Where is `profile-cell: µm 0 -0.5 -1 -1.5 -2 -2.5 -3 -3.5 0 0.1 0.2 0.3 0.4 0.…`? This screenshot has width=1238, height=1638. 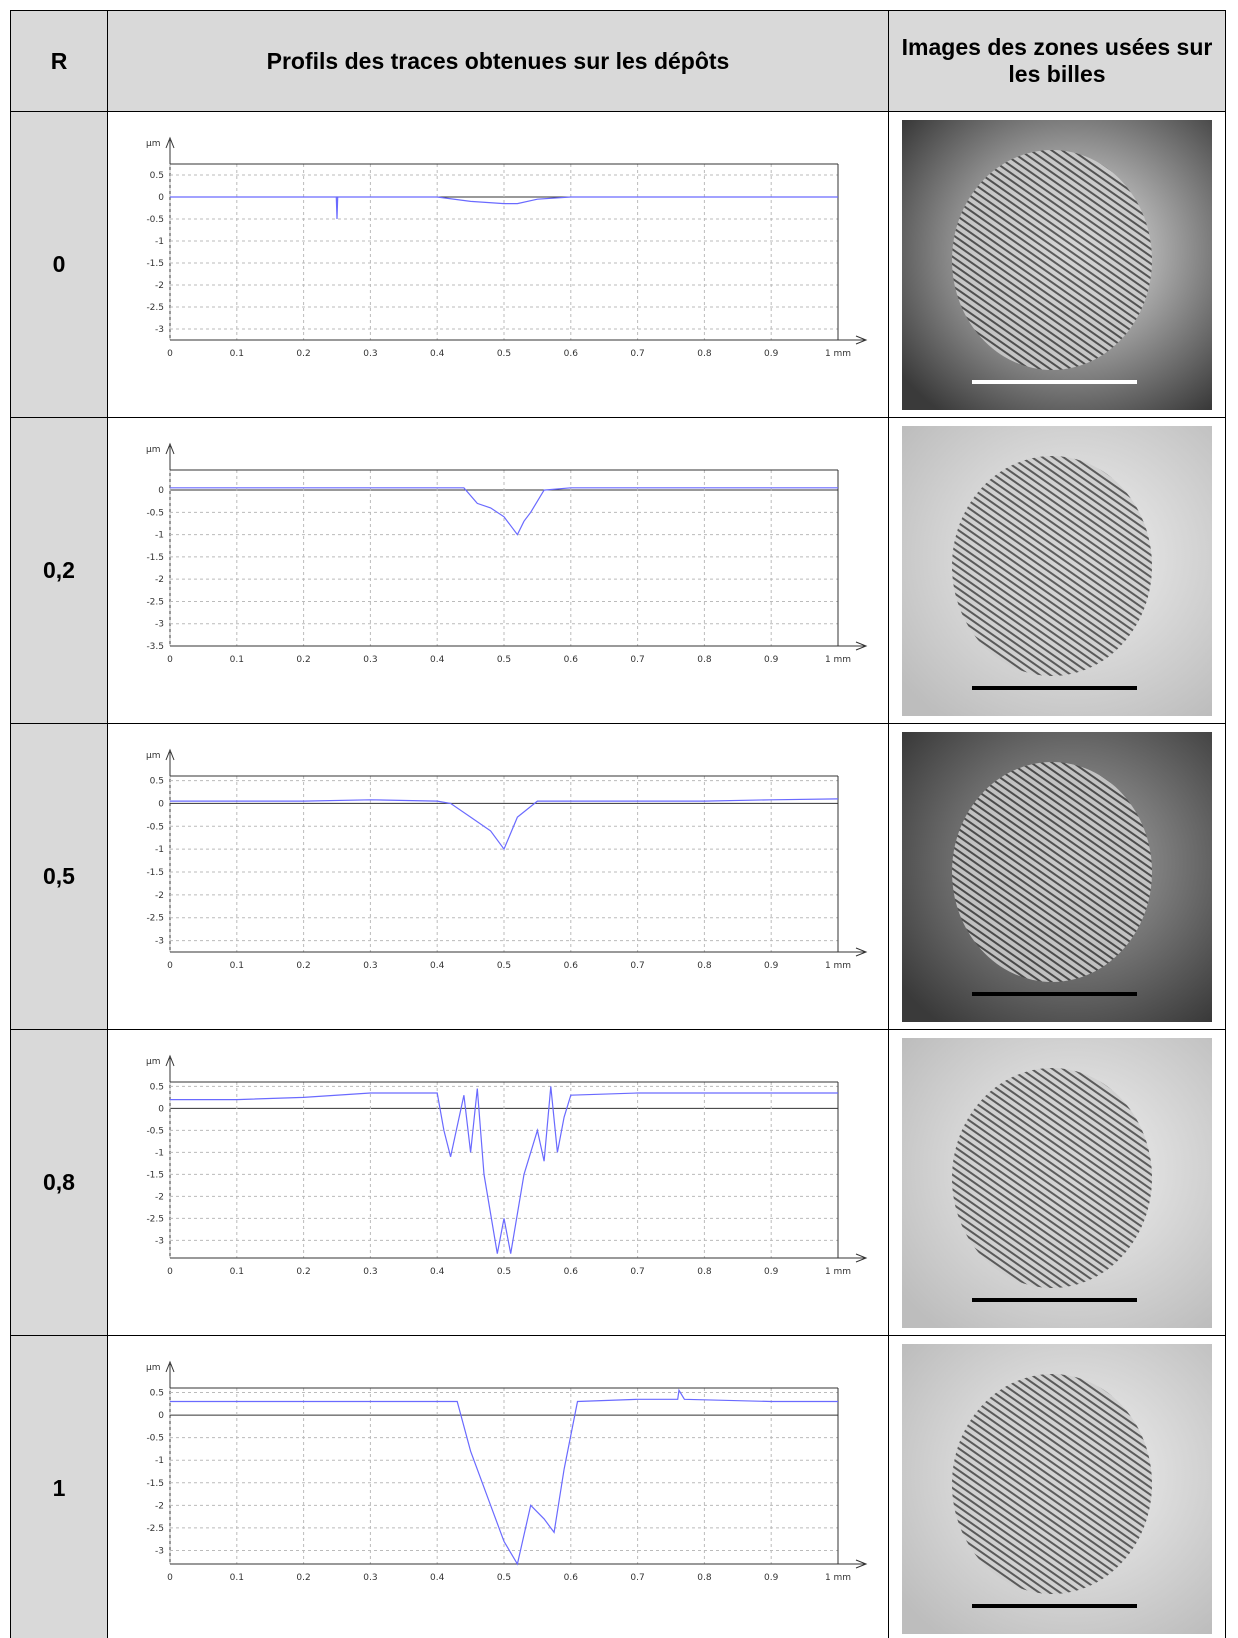 profile-cell: µm 0 -0.5 -1 -1.5 -2 -2.5 -3 -3.5 0 0.1 0.2 0.3 0.4 0.… is located at coordinates (498, 570).